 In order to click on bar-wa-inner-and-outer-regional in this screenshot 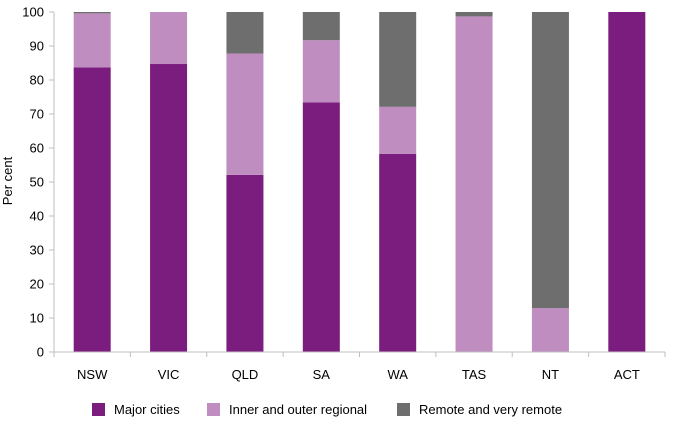, I will do `click(398, 130)`.